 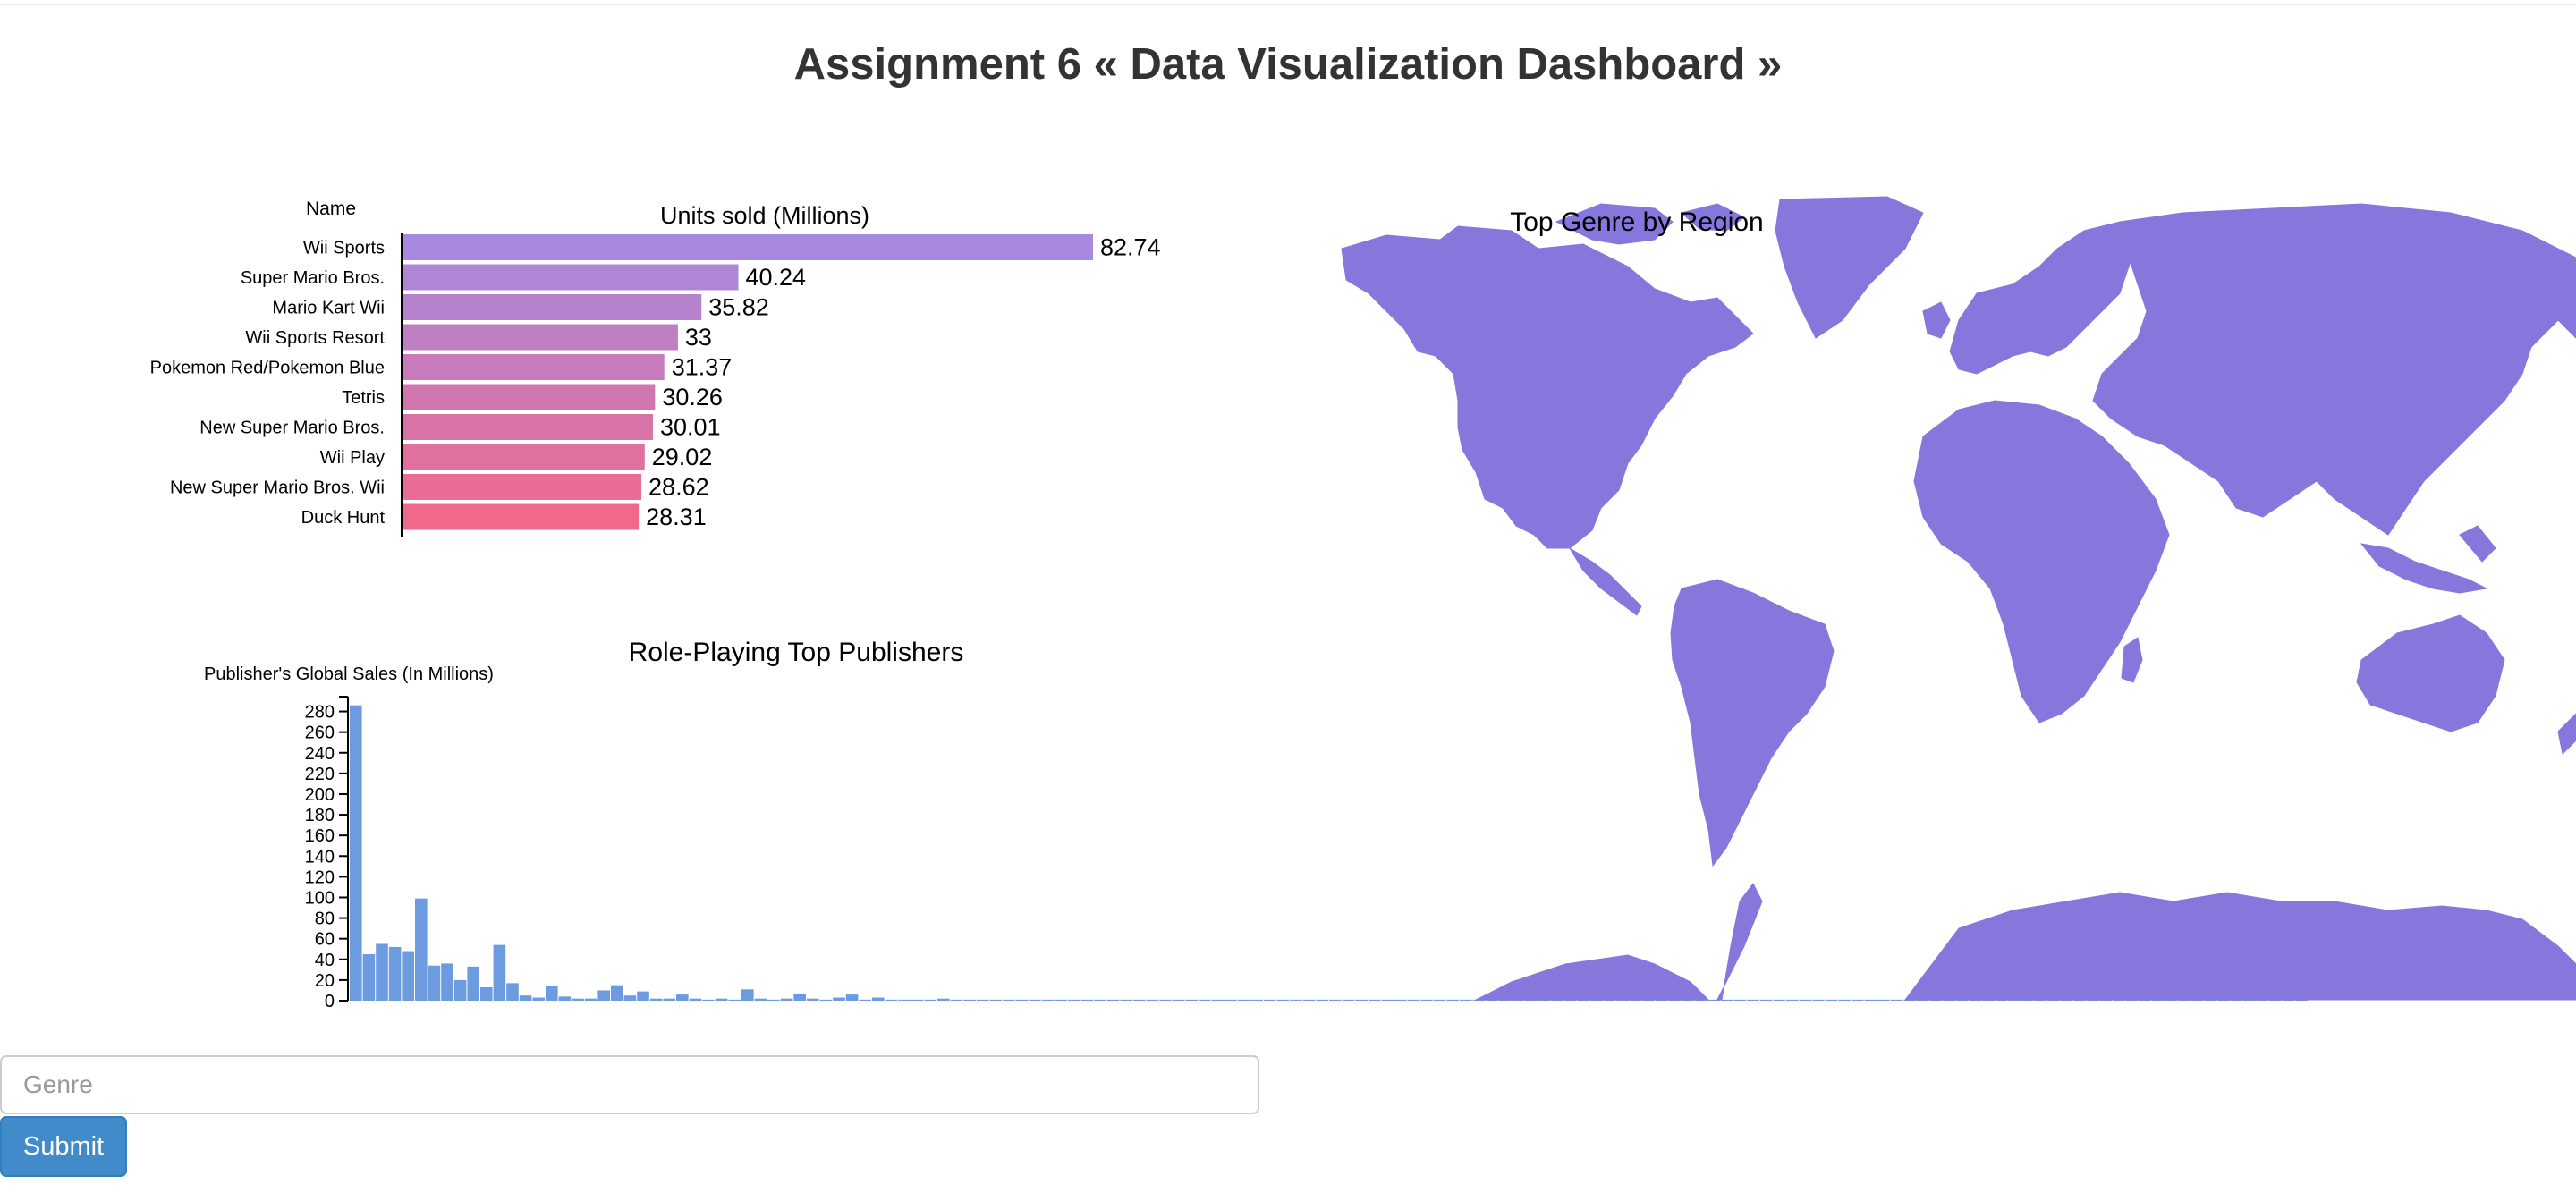 I want to click on map-region-antarctica, so click(x=2025, y=942).